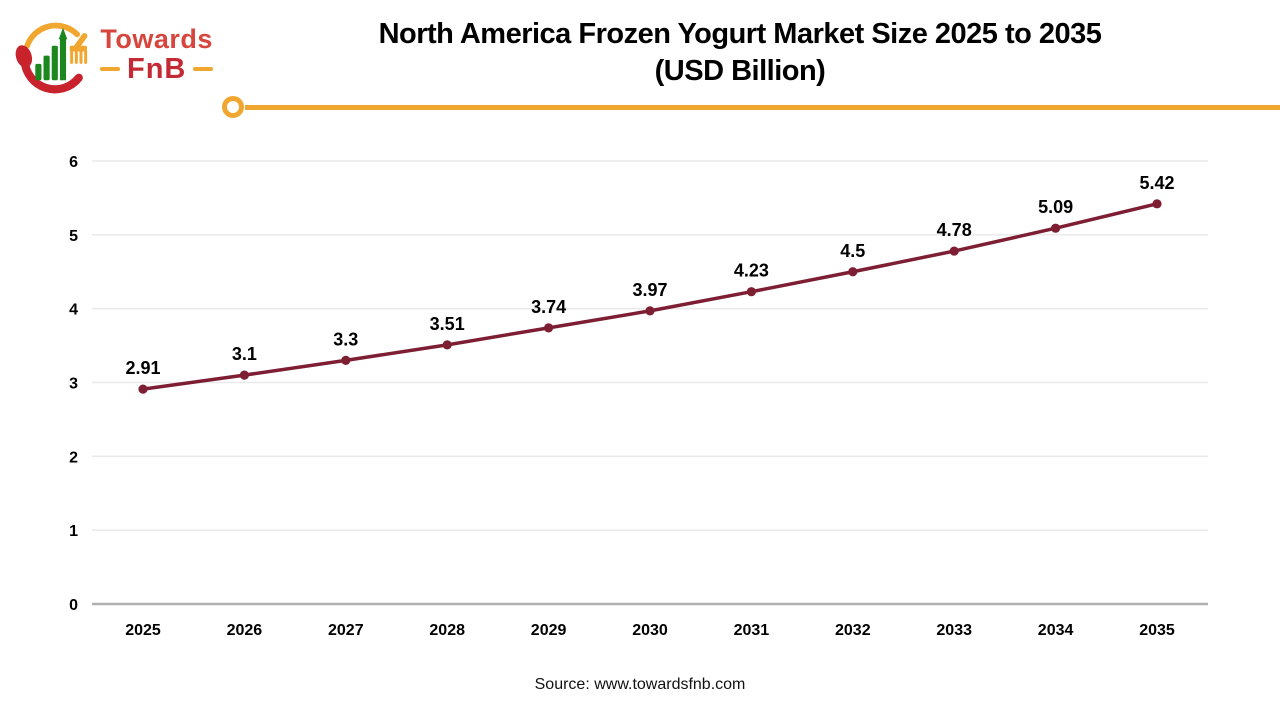  I want to click on brand-name-bottom: FnB, so click(157, 69).